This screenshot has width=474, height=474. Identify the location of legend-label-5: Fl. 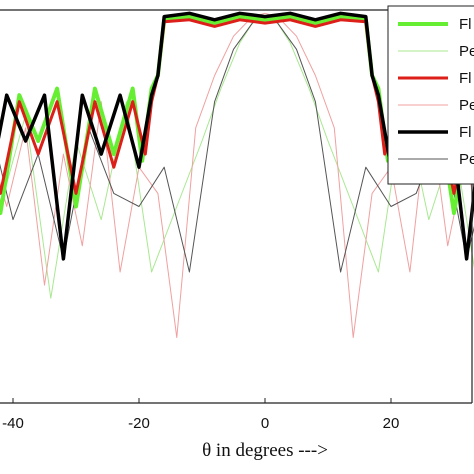
(465, 132).